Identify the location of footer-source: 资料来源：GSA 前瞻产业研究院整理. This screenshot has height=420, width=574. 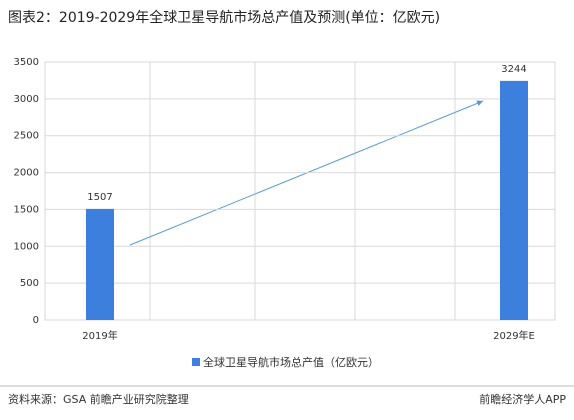
(98, 399).